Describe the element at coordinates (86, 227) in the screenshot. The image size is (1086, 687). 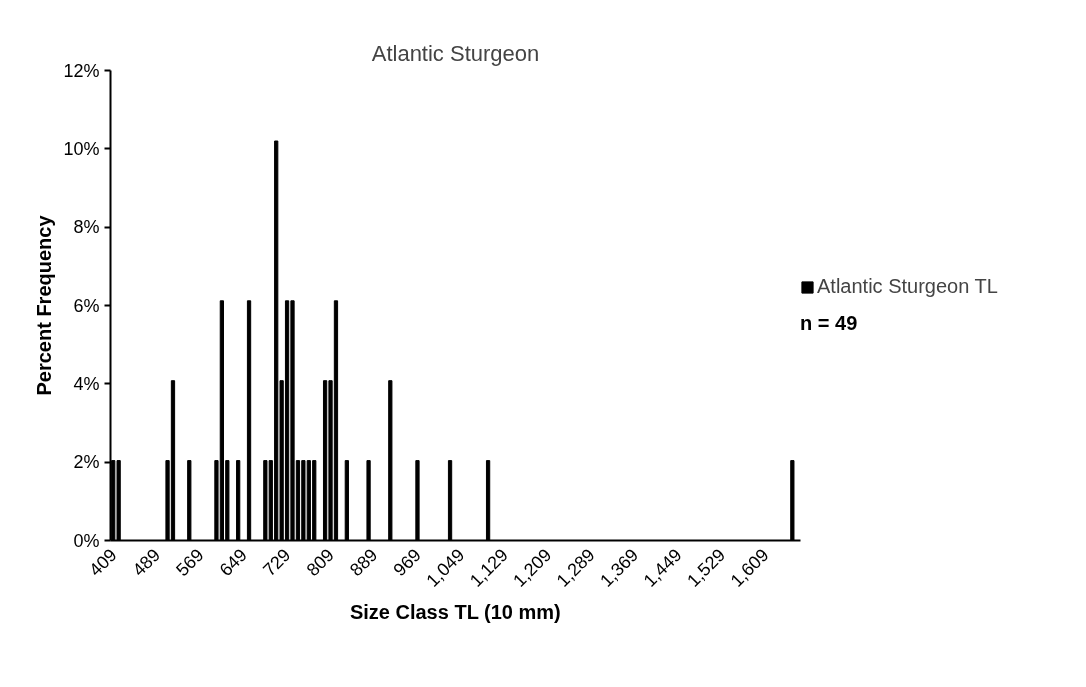
I see `y-tick-label: 8%` at that location.